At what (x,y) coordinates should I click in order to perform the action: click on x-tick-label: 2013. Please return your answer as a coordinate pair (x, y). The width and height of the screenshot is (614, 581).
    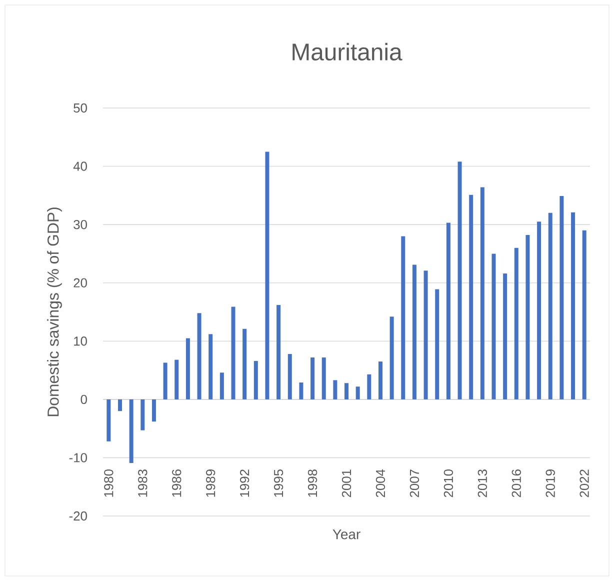
    Looking at the image, I should click on (482, 484).